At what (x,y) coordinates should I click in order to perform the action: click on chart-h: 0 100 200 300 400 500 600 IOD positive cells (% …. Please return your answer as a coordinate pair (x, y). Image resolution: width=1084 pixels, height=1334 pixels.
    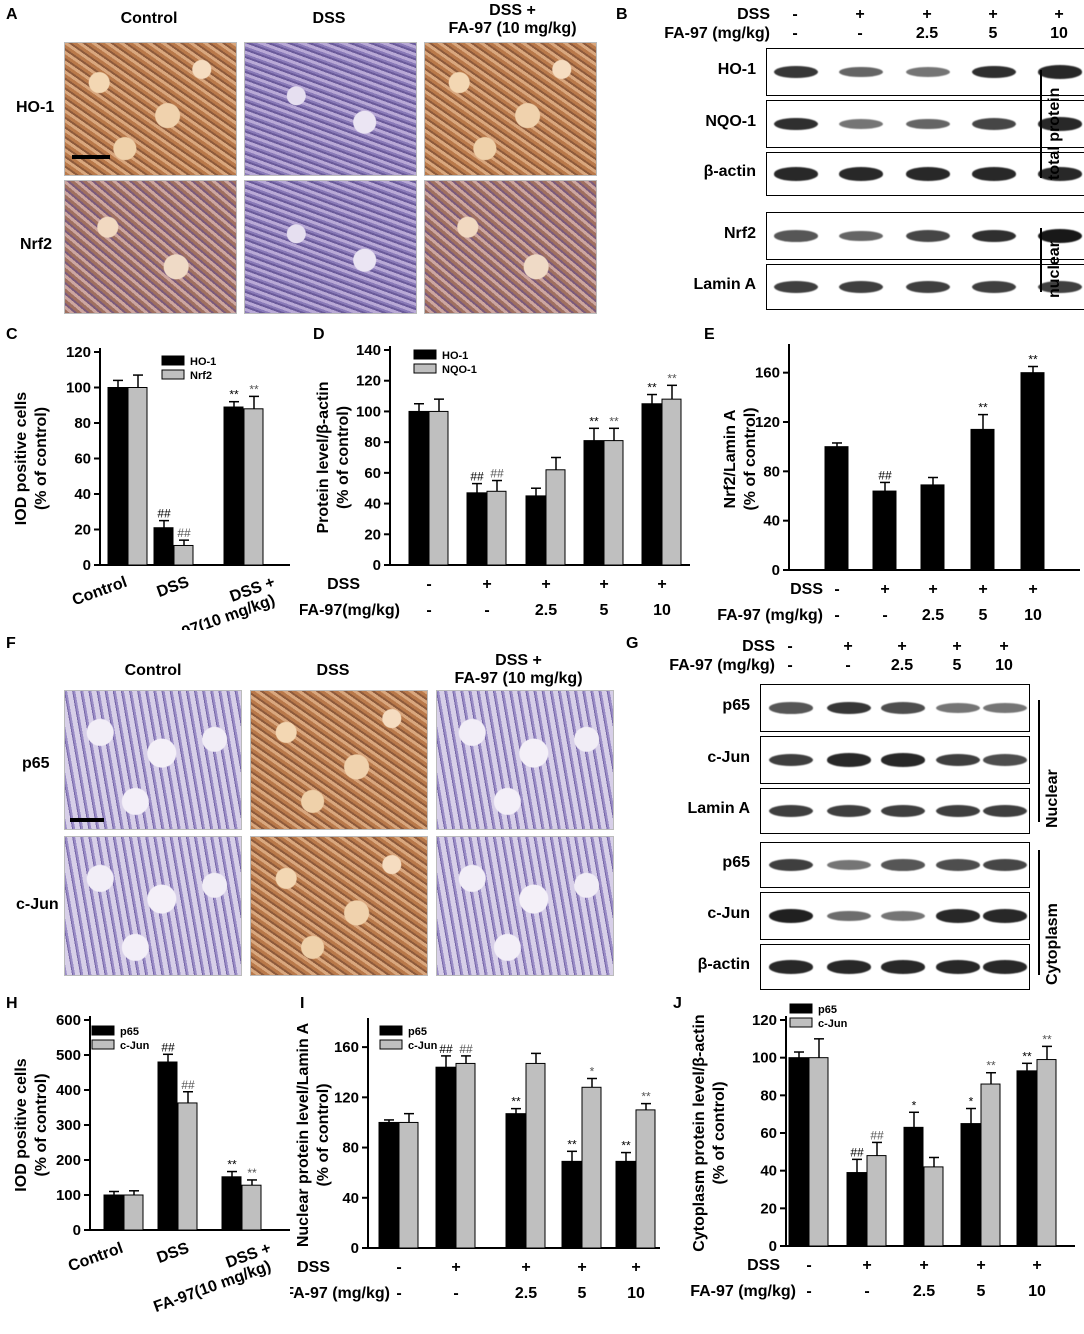
    Looking at the image, I should click on (151, 1164).